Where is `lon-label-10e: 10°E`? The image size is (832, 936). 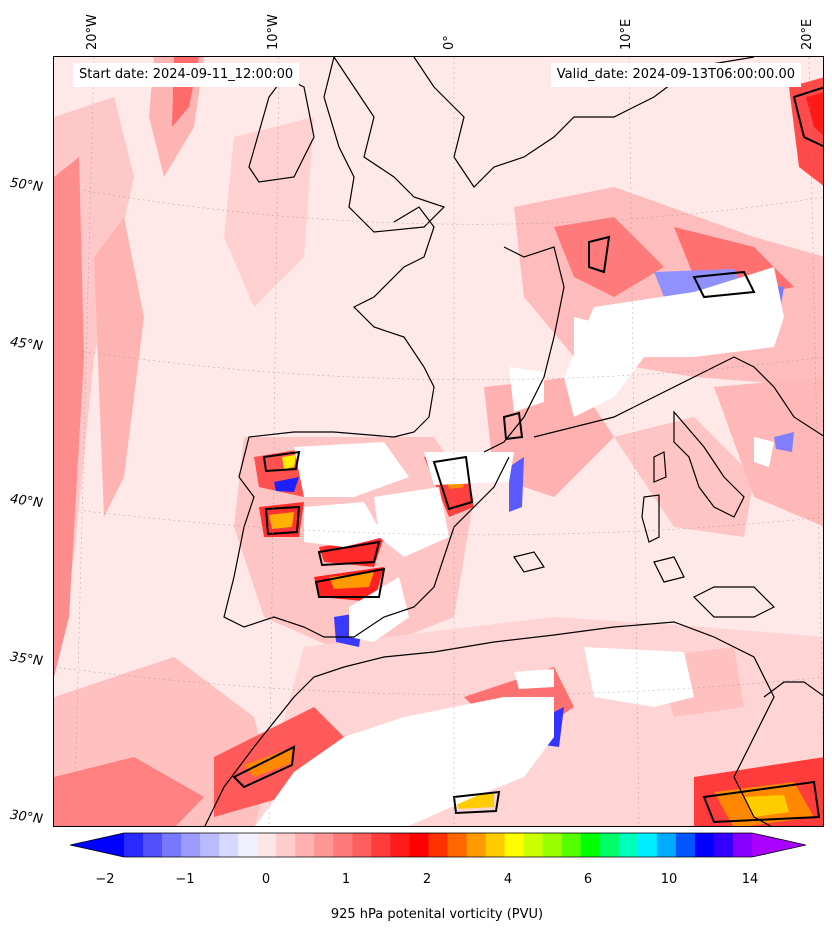
lon-label-10e: 10°E is located at coordinates (626, 34).